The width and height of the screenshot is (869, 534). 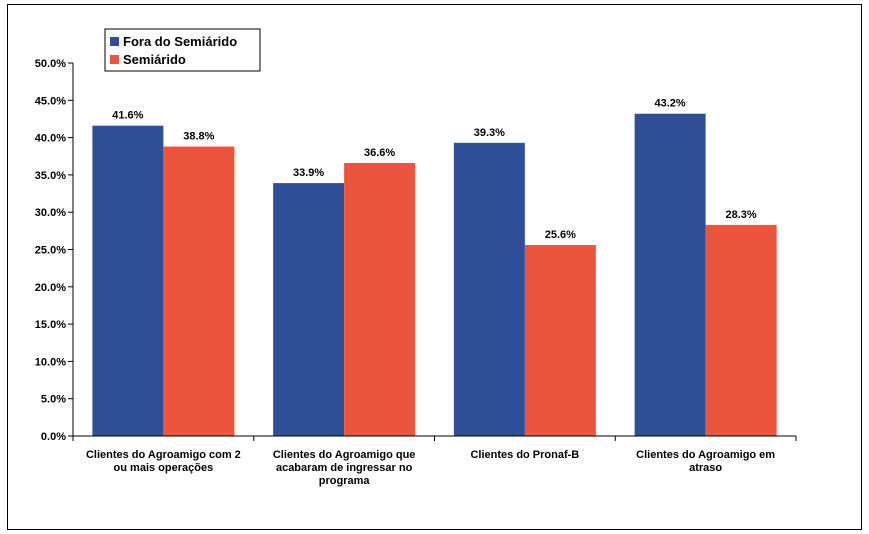 What do you see at coordinates (180, 41) in the screenshot?
I see `legend-label-1: Fora do Semiárido` at bounding box center [180, 41].